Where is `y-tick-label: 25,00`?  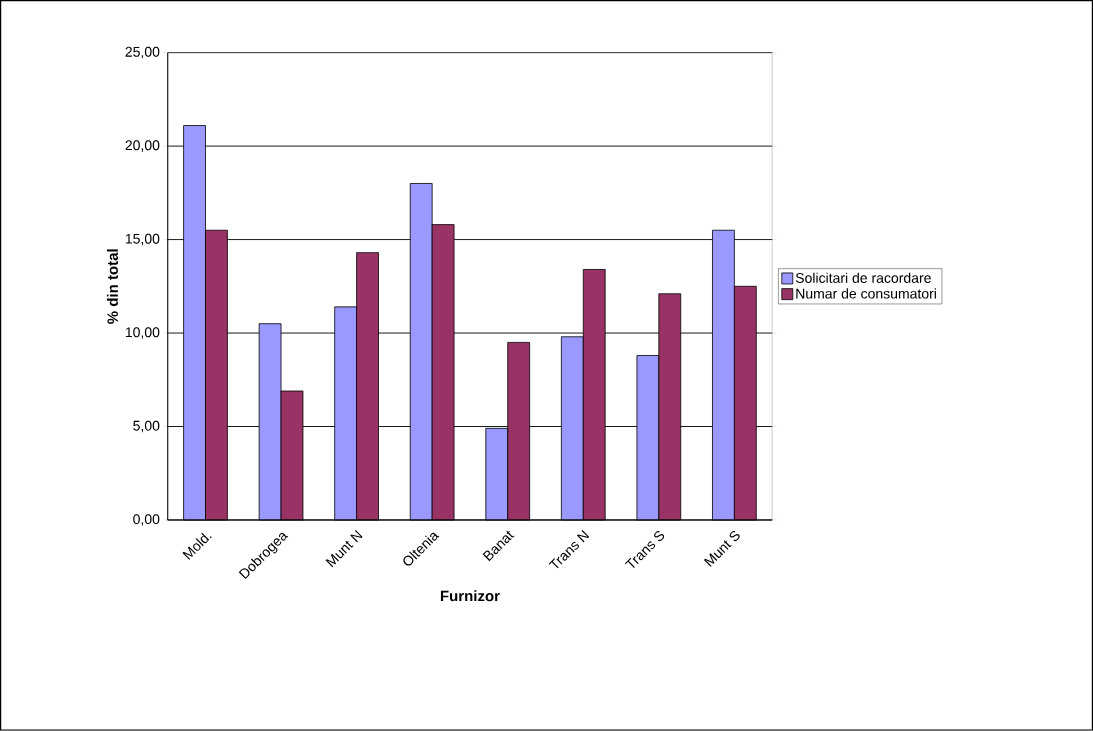 y-tick-label: 25,00 is located at coordinates (142, 52).